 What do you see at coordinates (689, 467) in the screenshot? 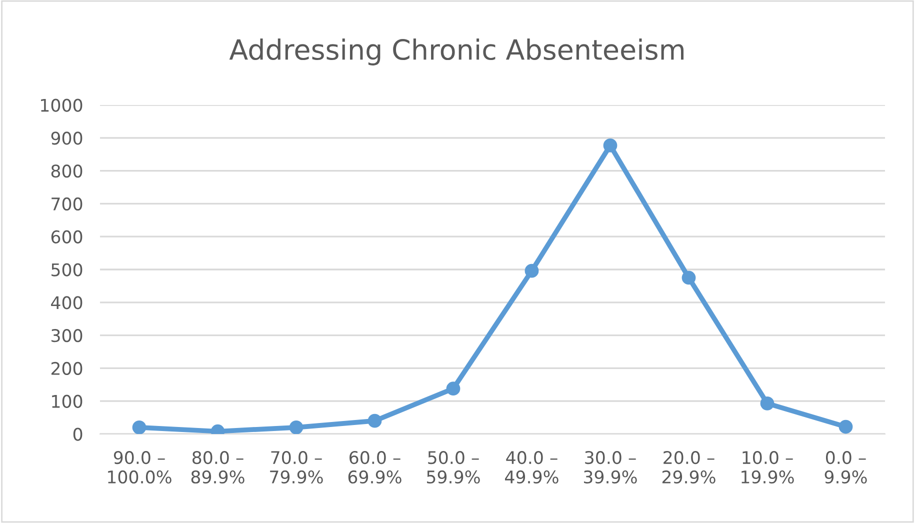
I see `x-tick-label: 20.0 – 29.9%` at bounding box center [689, 467].